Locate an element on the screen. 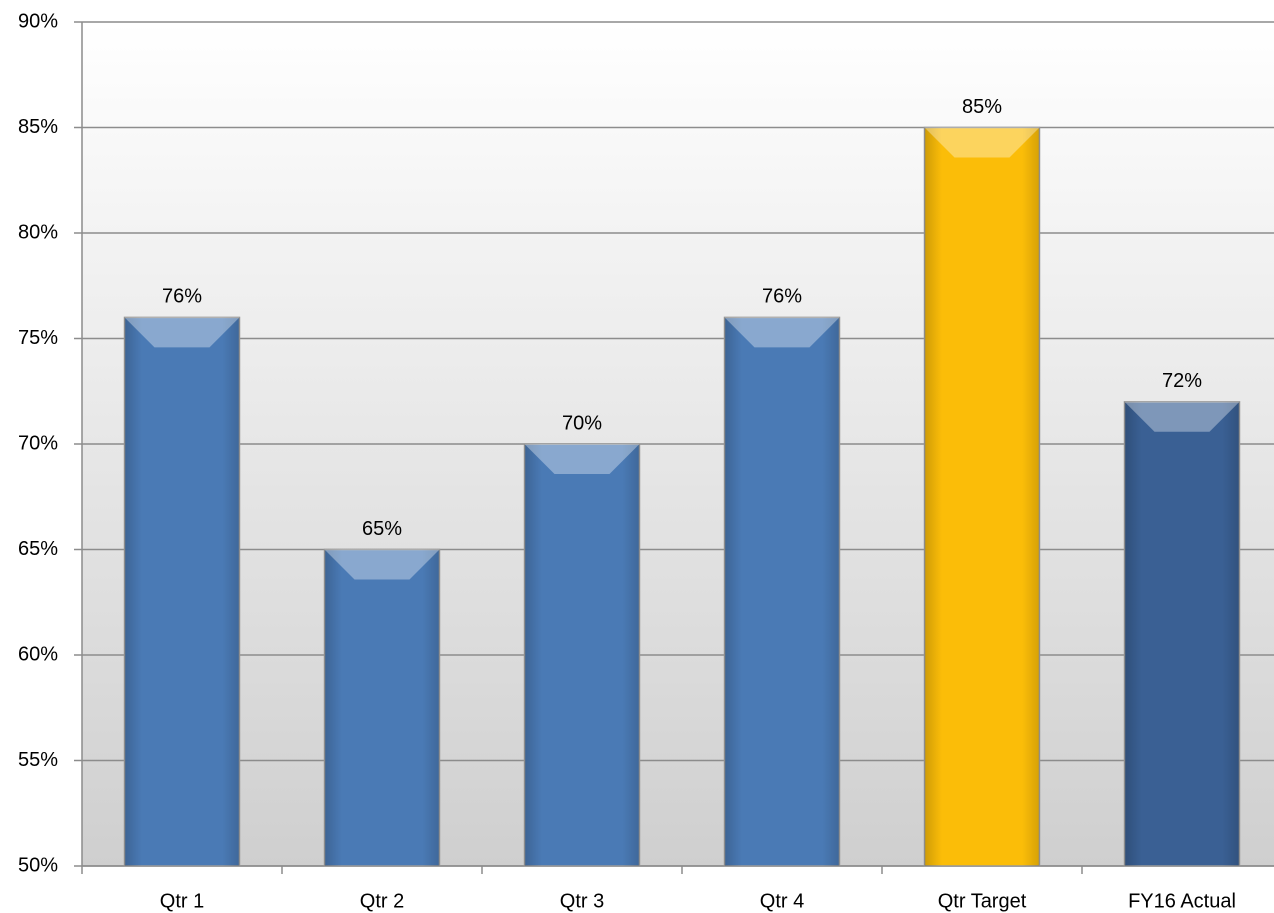 The image size is (1274, 913). y-tick-label: 85% is located at coordinates (38, 127).